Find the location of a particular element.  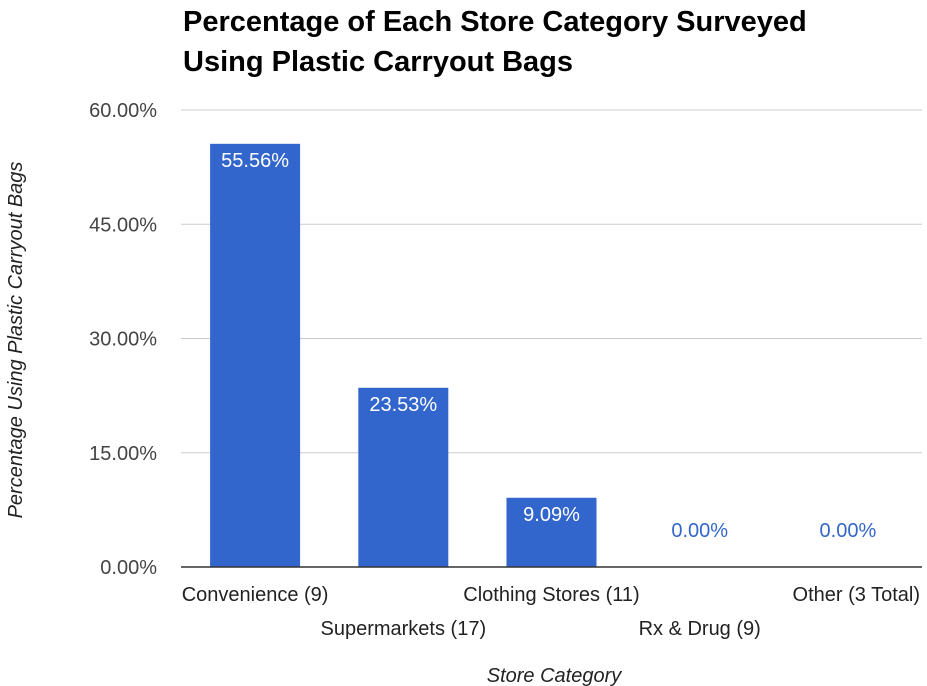

x-category-label: Clothing Stores (11) is located at coordinates (551, 595).